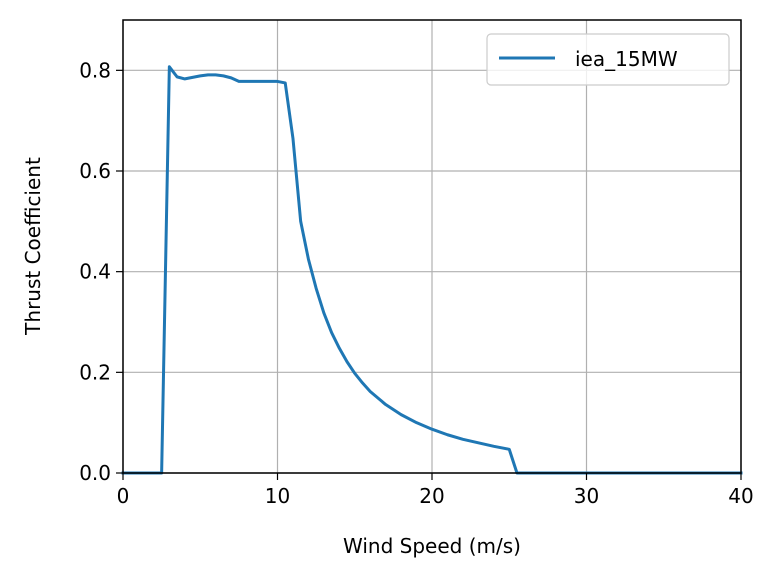  Describe the element at coordinates (33, 246) in the screenshot. I see `y-axis-label: Thrust Coefficient` at that location.